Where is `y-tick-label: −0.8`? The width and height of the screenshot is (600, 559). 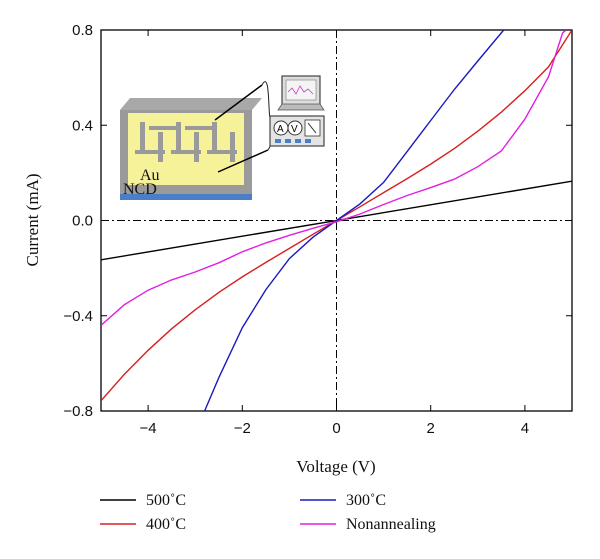
y-tick-label: −0.8 is located at coordinates (78, 411).